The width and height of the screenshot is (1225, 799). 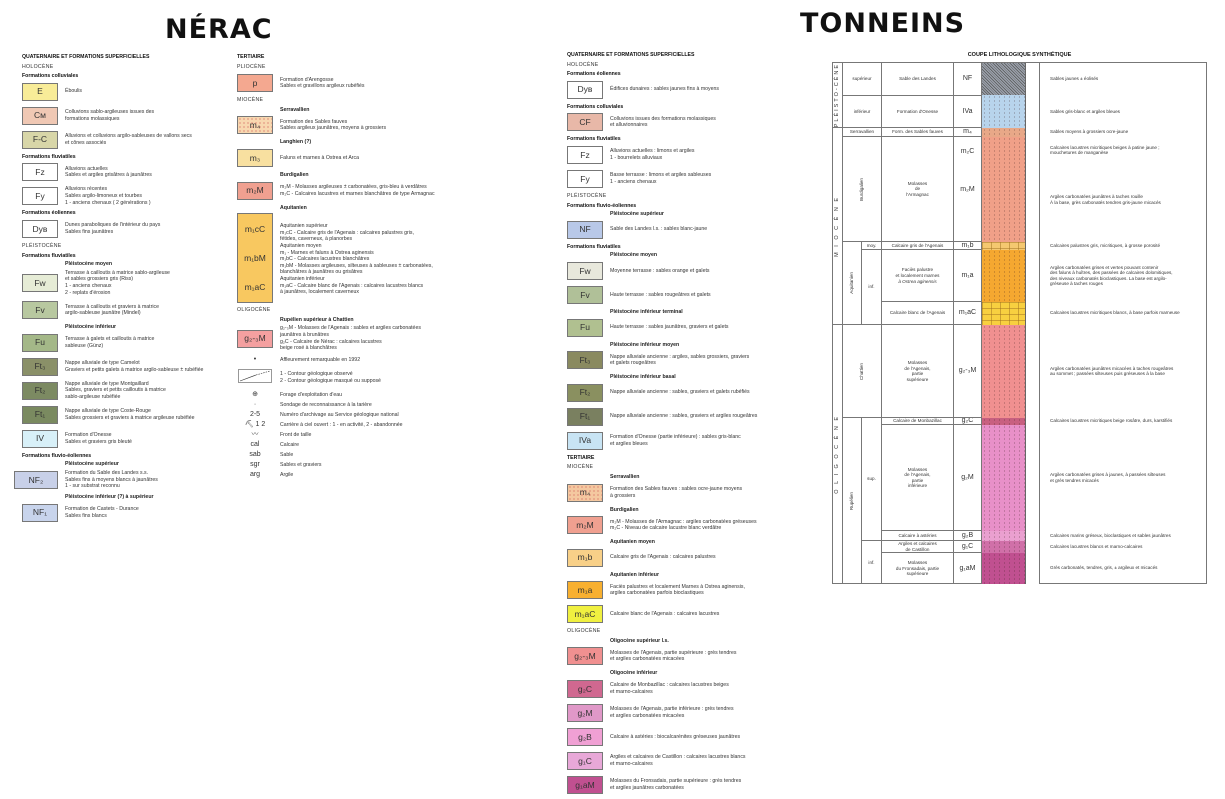 What do you see at coordinates (594, 74) in the screenshot?
I see `legend-heading: Formations éoliennes` at bounding box center [594, 74].